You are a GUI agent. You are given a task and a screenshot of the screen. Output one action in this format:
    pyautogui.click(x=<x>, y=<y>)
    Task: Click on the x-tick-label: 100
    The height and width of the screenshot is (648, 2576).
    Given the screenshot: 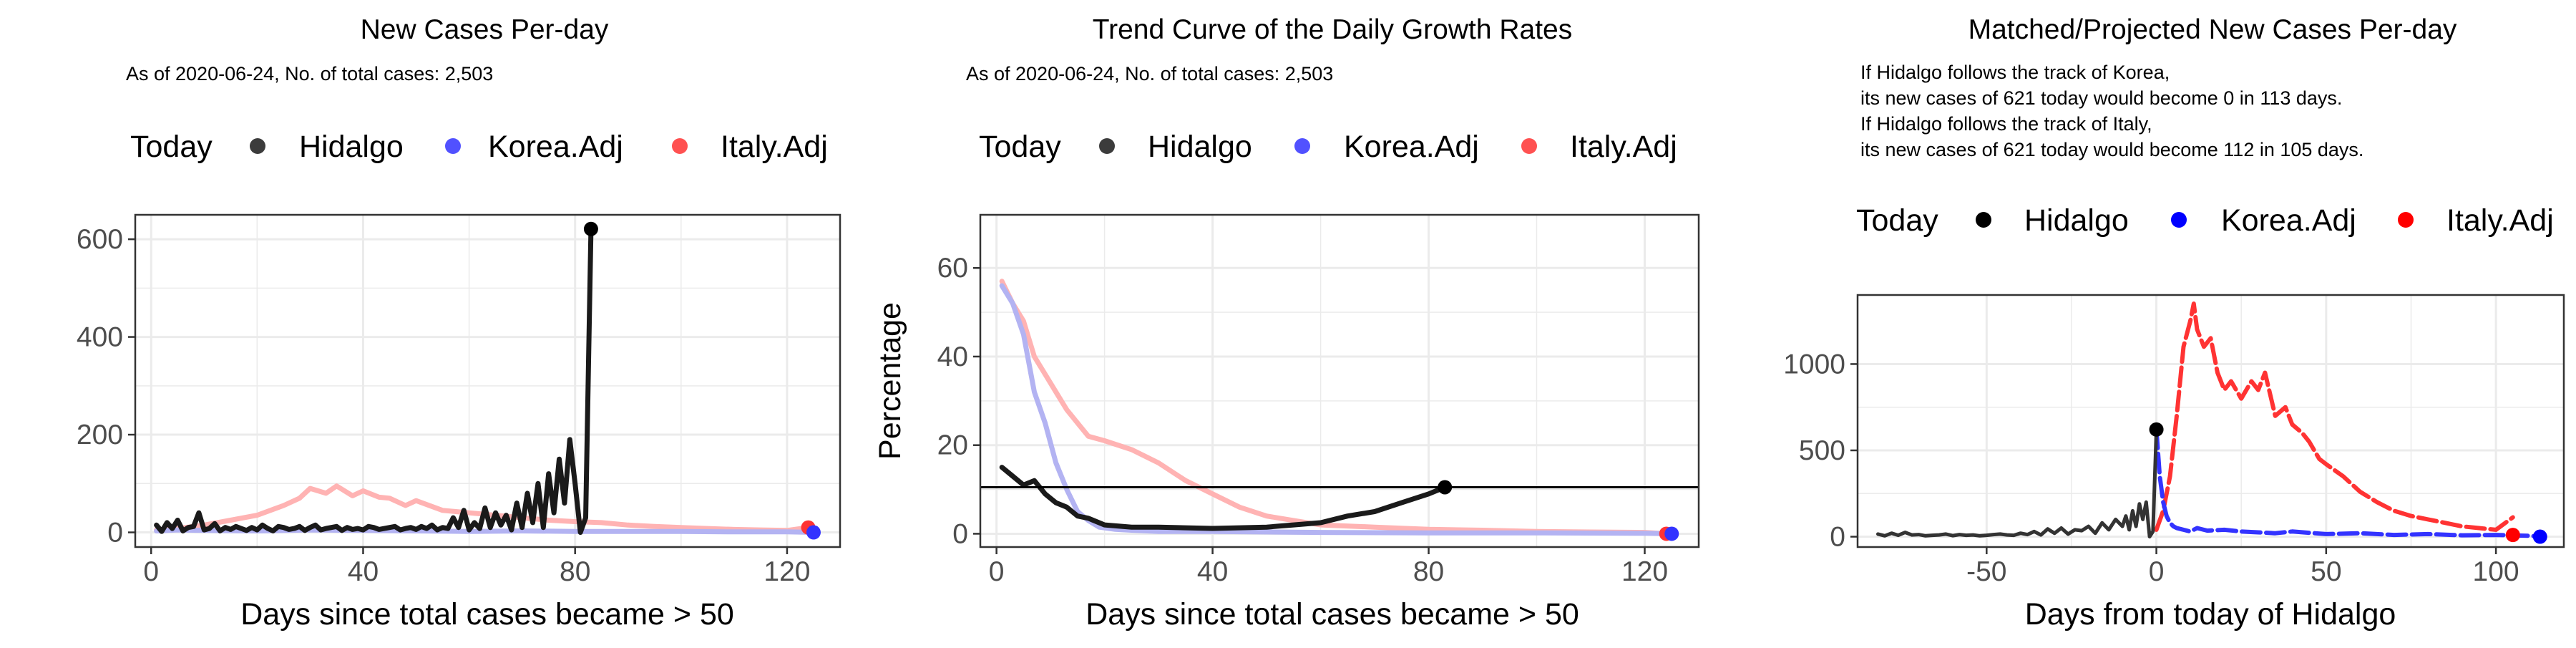 What is the action you would take?
    pyautogui.click(x=2496, y=572)
    